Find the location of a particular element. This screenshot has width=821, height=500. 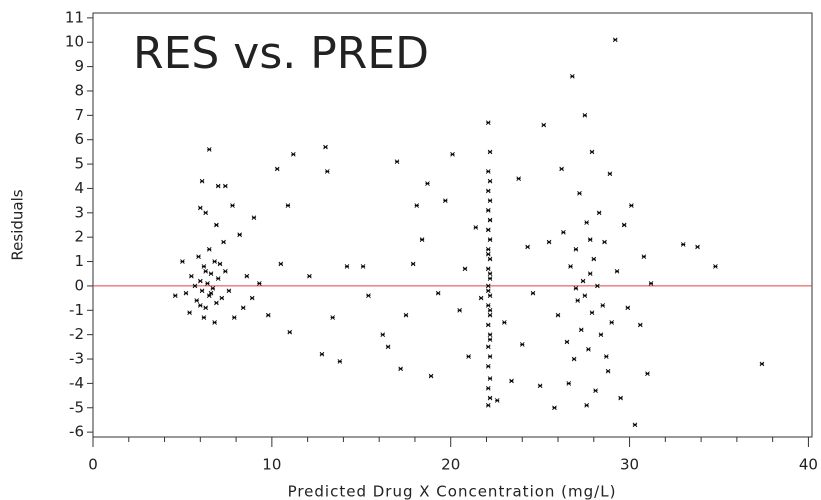

y-tick-label: 10 is located at coordinates (74, 42).